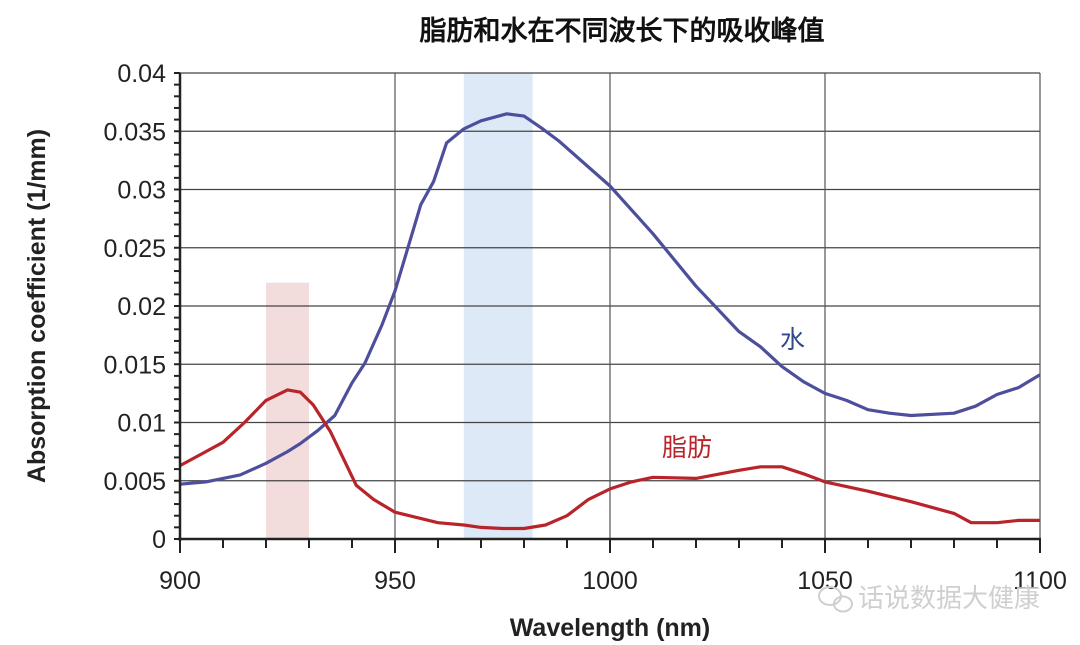  I want to click on y-tick-label: 0.025, so click(134, 249).